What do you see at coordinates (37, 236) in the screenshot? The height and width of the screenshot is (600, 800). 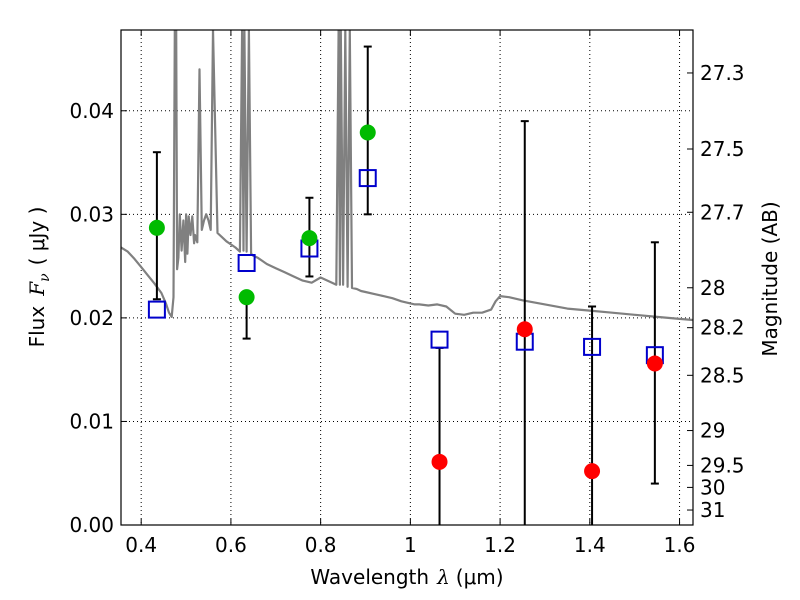 I see `y-axis-unit: ( μJy )` at bounding box center [37, 236].